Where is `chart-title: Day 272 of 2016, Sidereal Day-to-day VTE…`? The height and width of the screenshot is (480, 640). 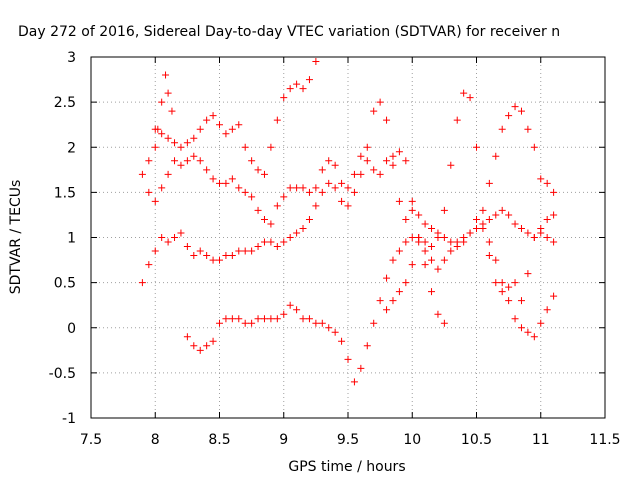 chart-title: Day 272 of 2016, Sidereal Day-to-day VTE… is located at coordinates (289, 32).